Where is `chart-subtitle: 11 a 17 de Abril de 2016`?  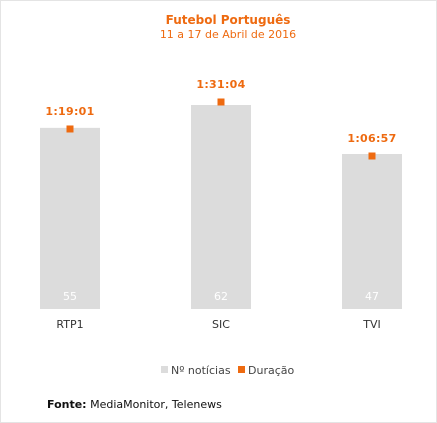
chart-subtitle: 11 a 17 de Abril de 2016 is located at coordinates (228, 34).